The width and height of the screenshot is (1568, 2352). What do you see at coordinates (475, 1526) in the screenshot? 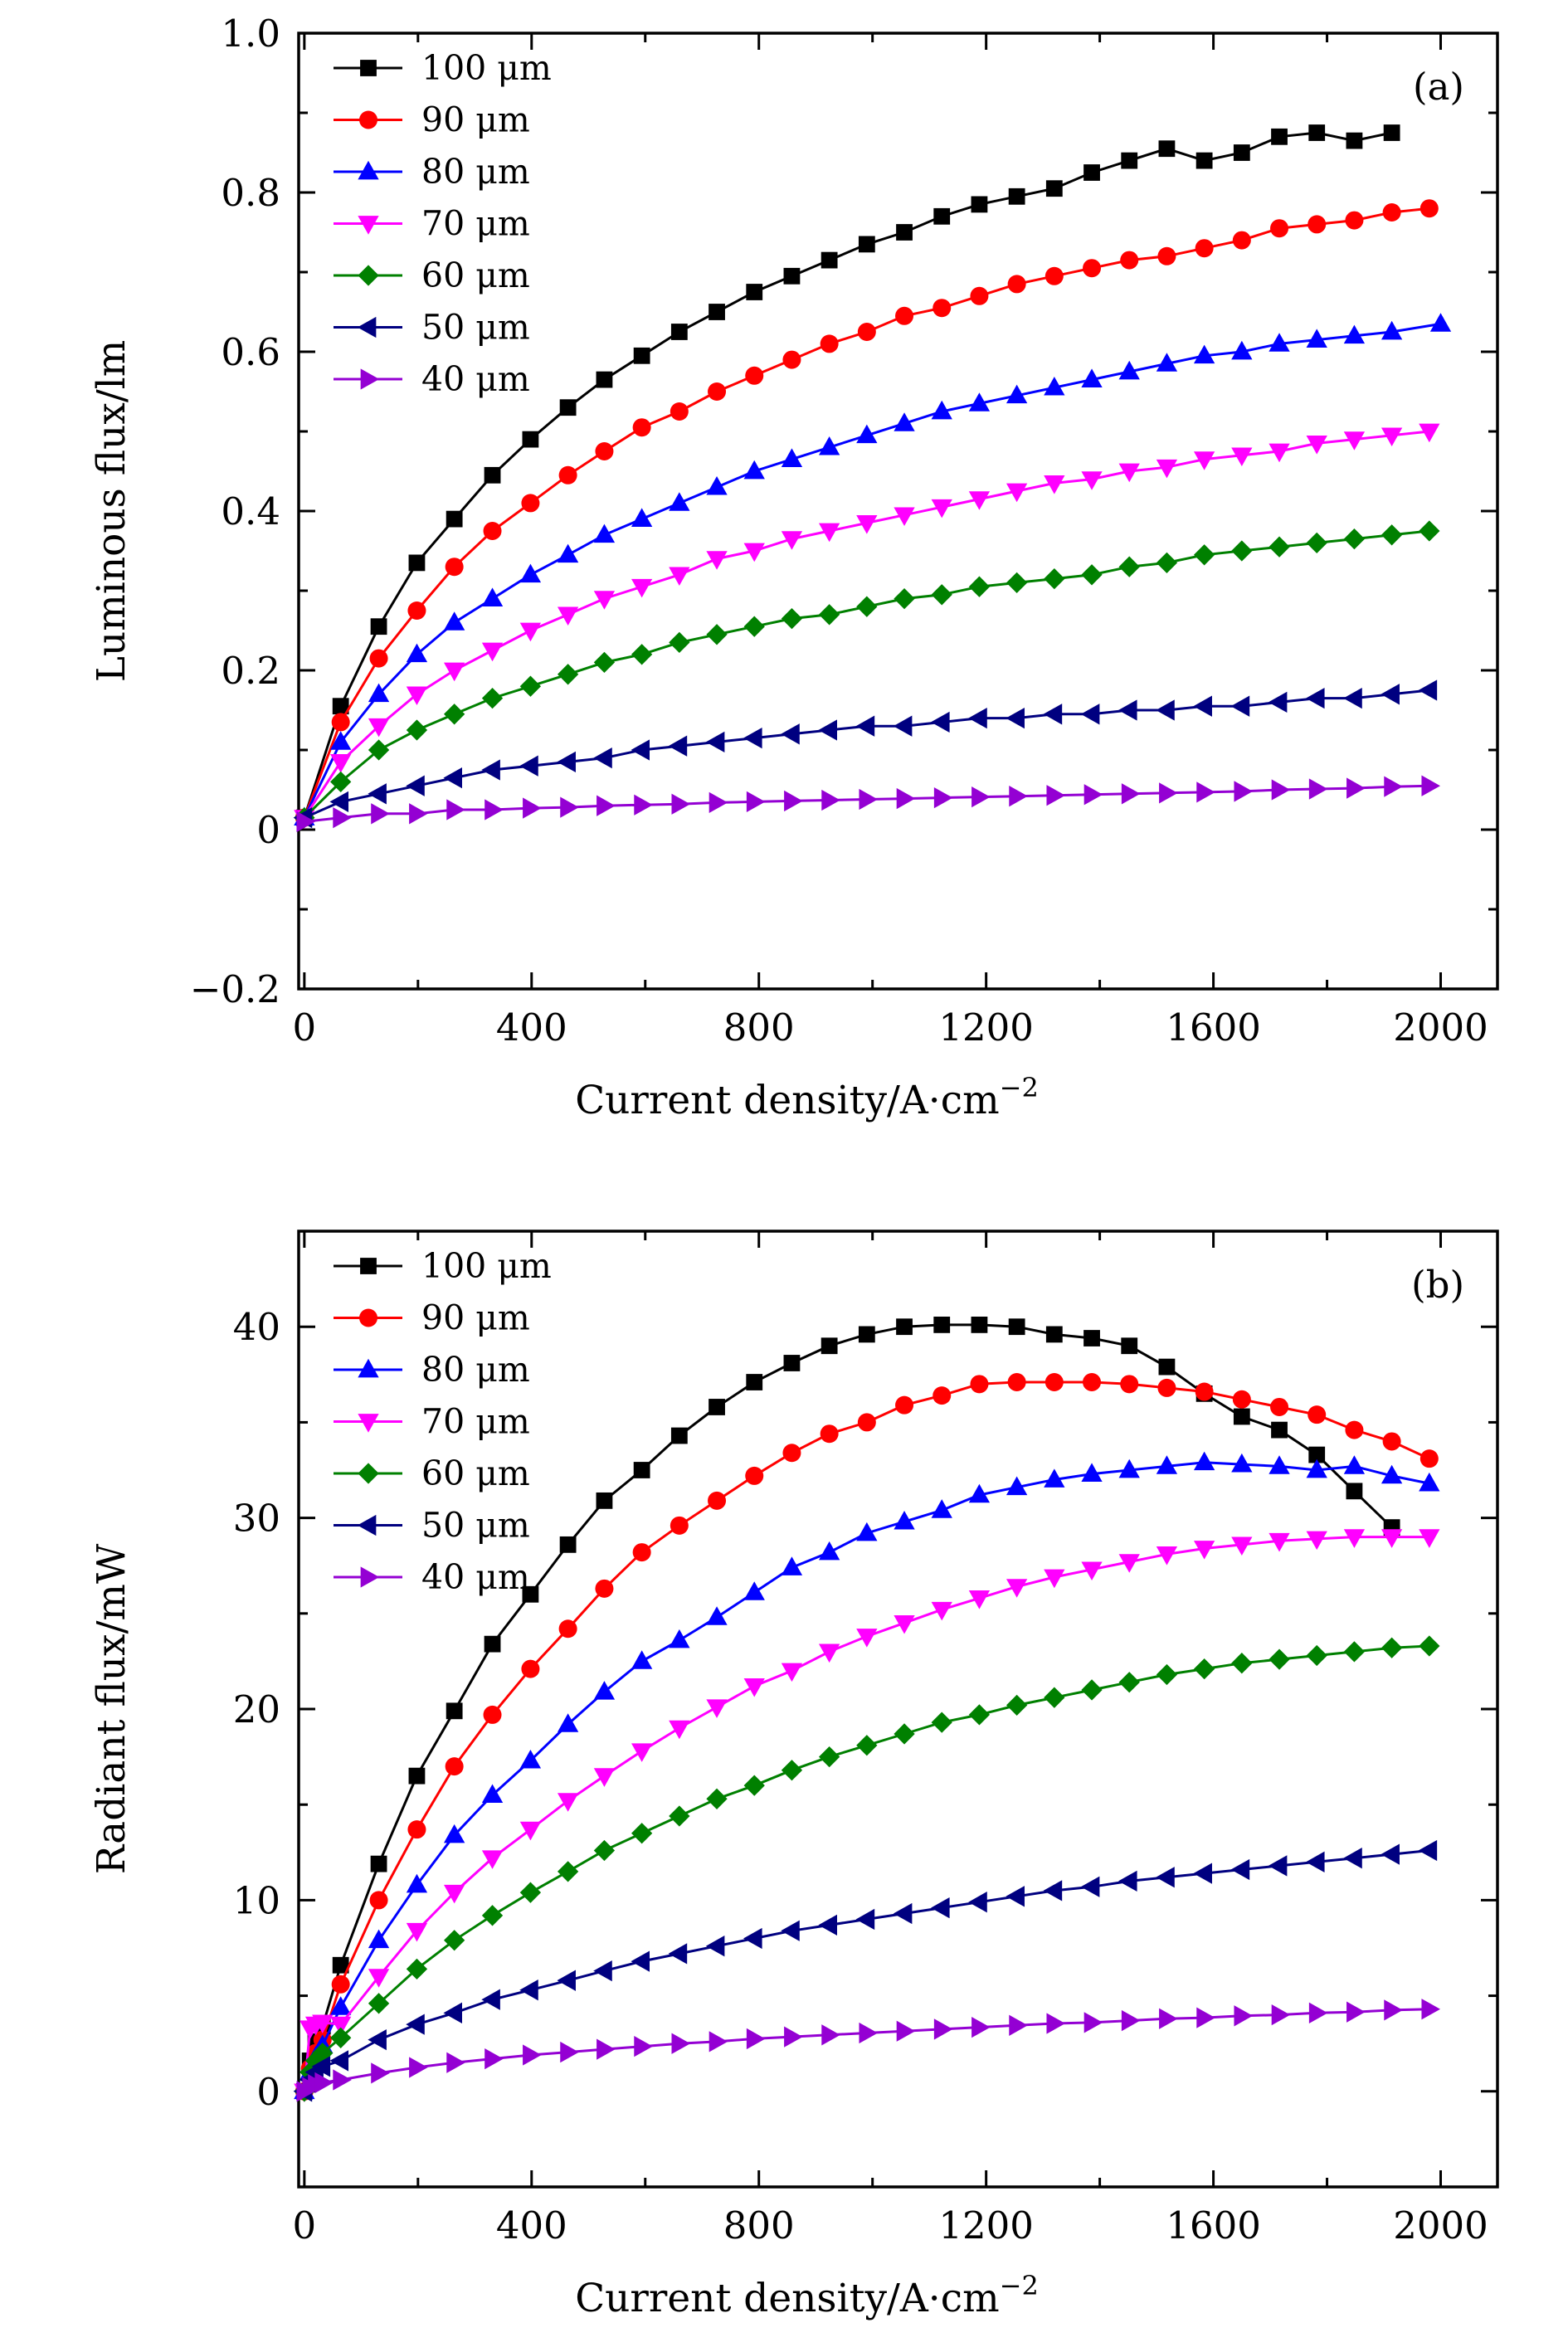
I see `legend-label: 50 μm` at bounding box center [475, 1526].